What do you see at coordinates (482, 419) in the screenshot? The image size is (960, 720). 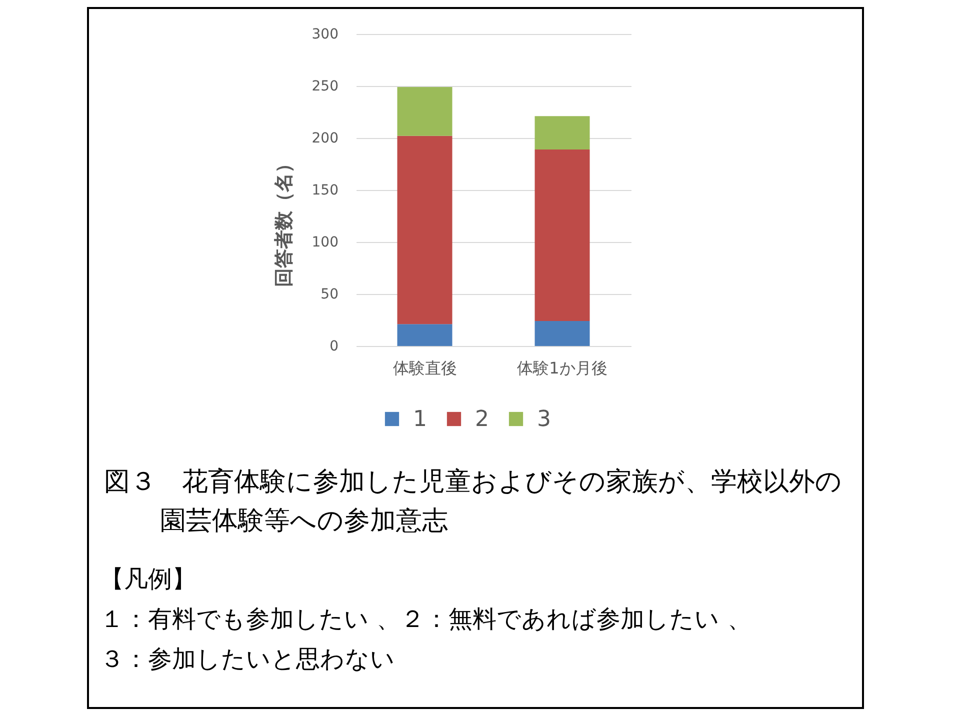 I see `legend-label: 2` at bounding box center [482, 419].